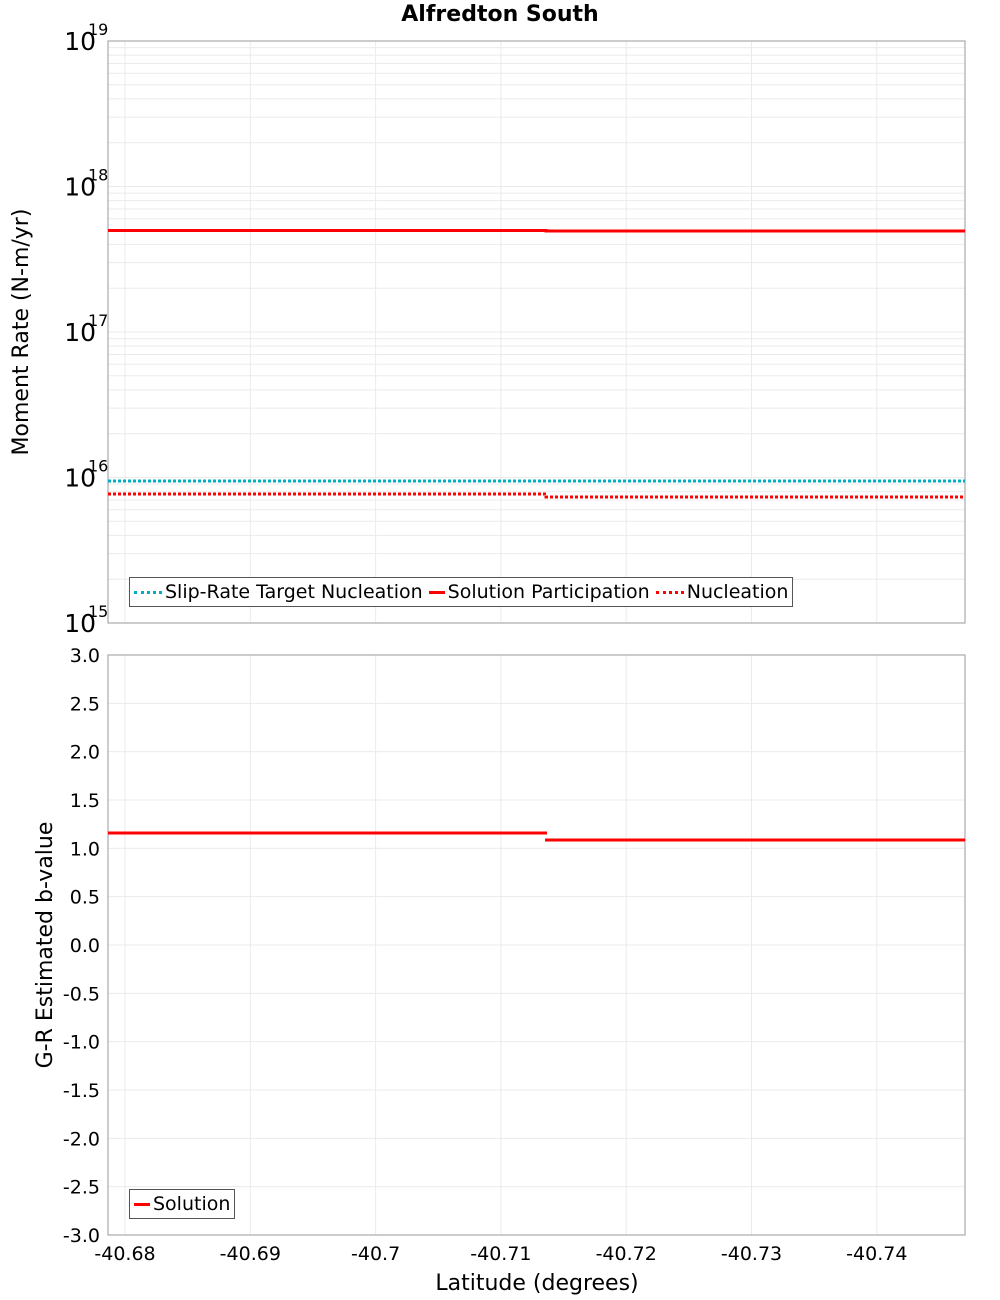 This screenshot has height=1300, width=1000. I want to click on bottom-legend: Solution, so click(182, 1204).